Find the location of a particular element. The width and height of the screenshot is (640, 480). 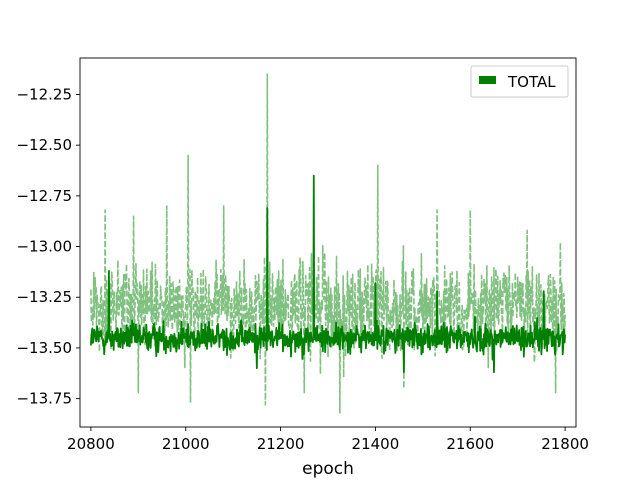

y-tick-label: −12.75 is located at coordinates (44, 196).